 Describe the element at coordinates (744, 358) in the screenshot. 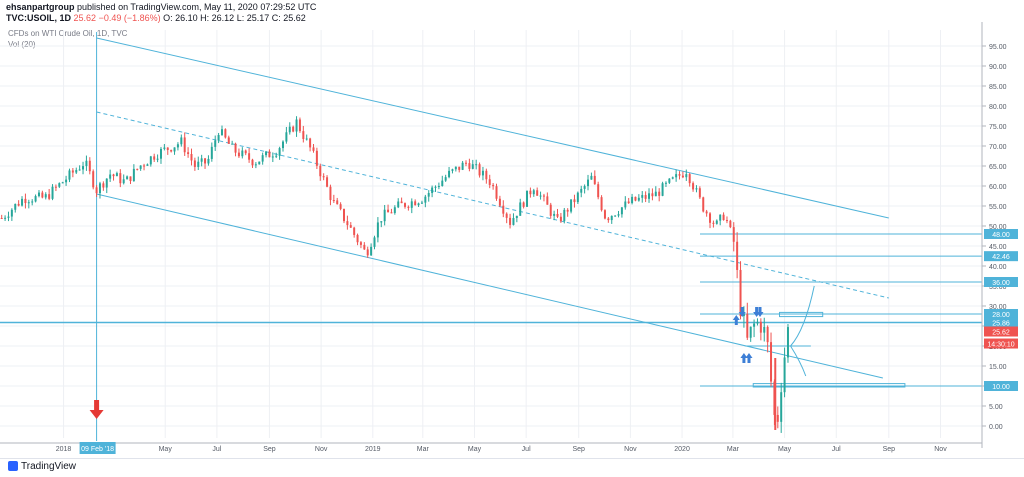

I see `up-arrow-icon` at that location.